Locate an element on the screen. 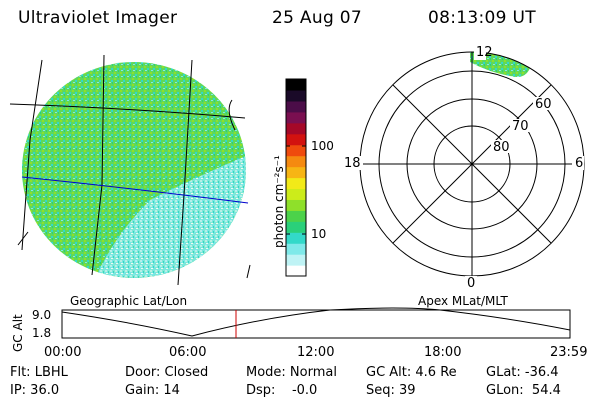 The image size is (600, 400). info-glon: GLon: 54.4 is located at coordinates (523, 390).